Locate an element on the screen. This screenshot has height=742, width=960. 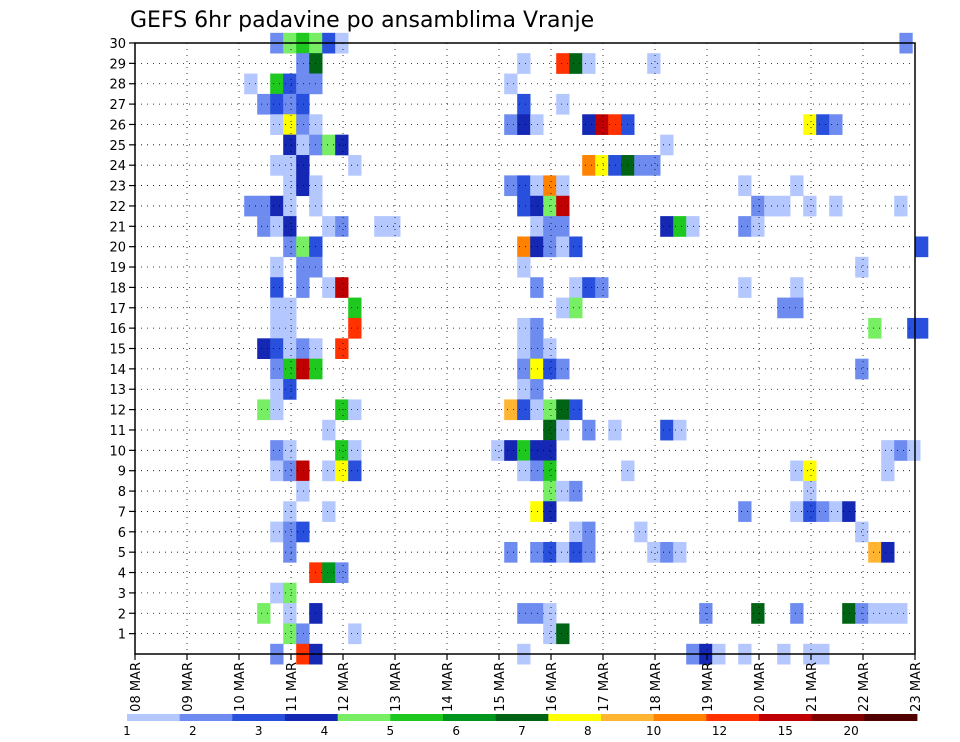
y-tick-label: 24 is located at coordinates (117, 166).